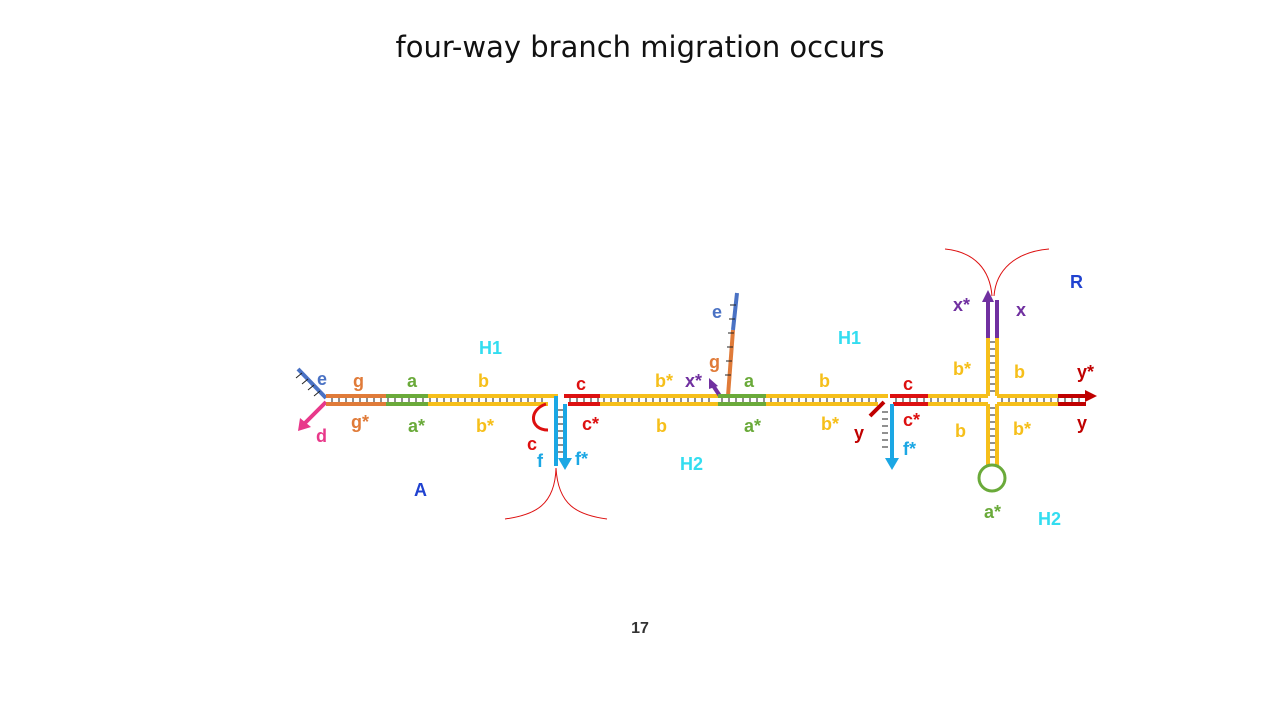 The image size is (1280, 720). What do you see at coordinates (1021, 272) in the screenshot?
I see `thin-arc-right-b` at bounding box center [1021, 272].